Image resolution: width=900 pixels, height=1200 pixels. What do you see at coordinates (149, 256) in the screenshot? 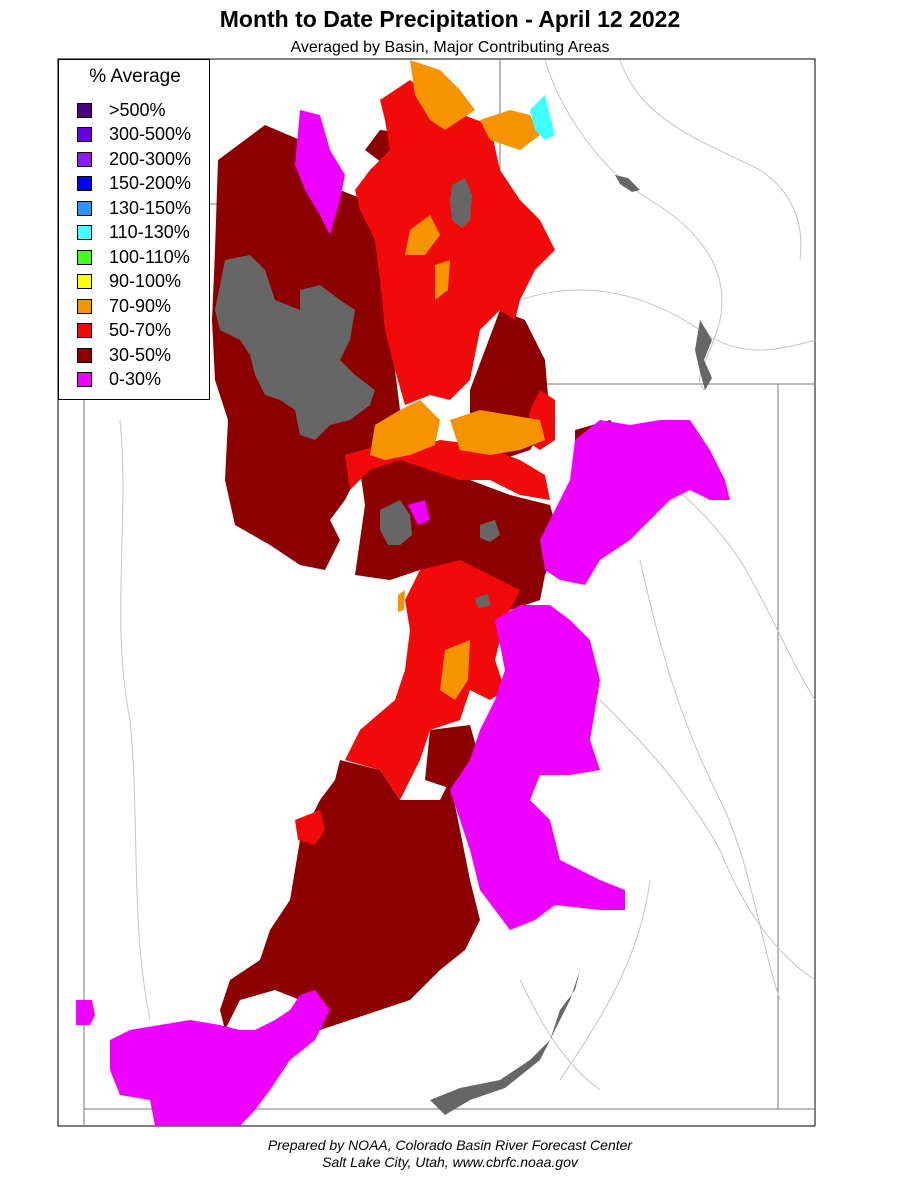
I see `legend-label: 100-110%` at bounding box center [149, 256].